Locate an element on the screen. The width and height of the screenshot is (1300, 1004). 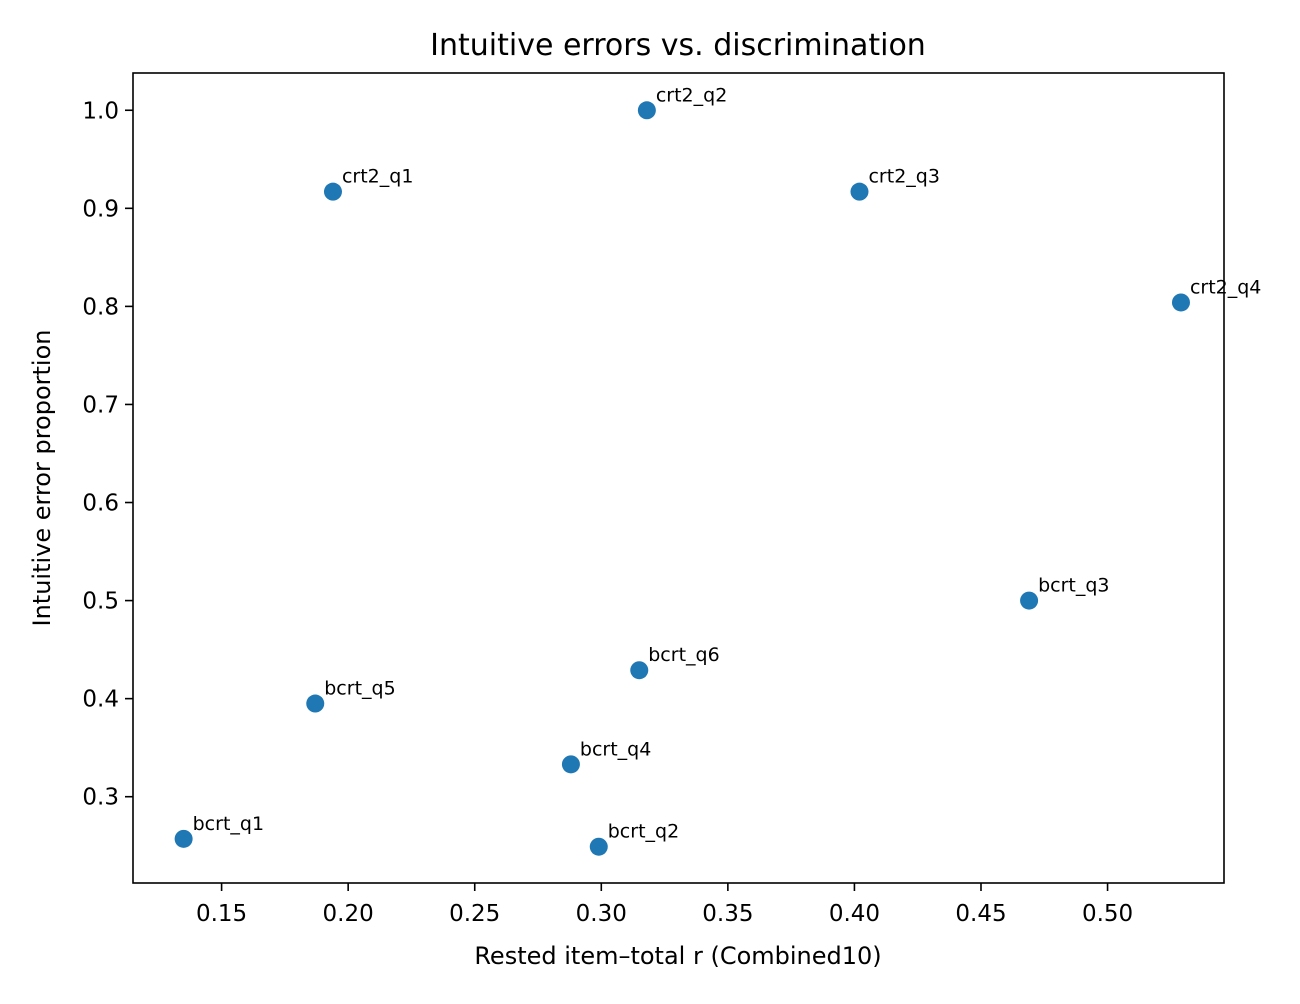
data-point-label: bcrt_q4 is located at coordinates (615, 749).